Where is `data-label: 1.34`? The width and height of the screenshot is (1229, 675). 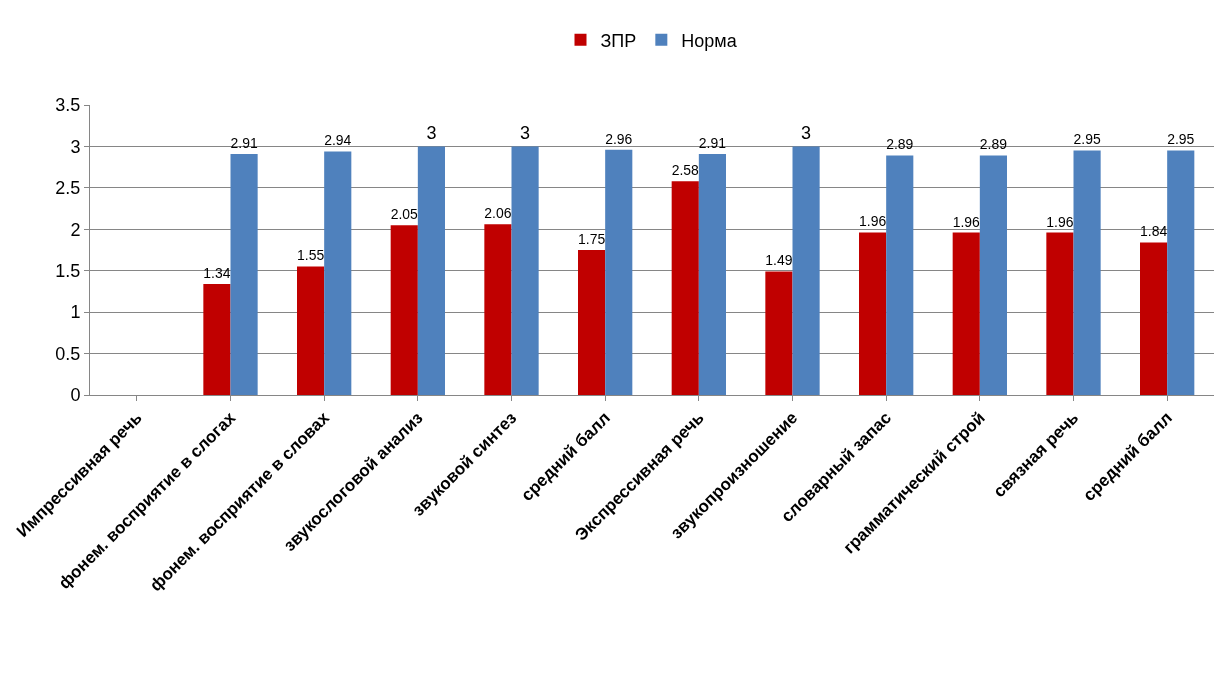
data-label: 1.34 is located at coordinates (217, 272).